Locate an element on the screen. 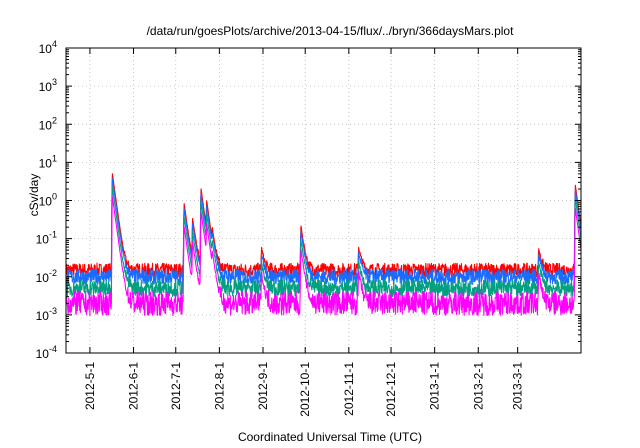 The image size is (640, 448). x-tick-label: 2012-11-1 is located at coordinates (349, 389).